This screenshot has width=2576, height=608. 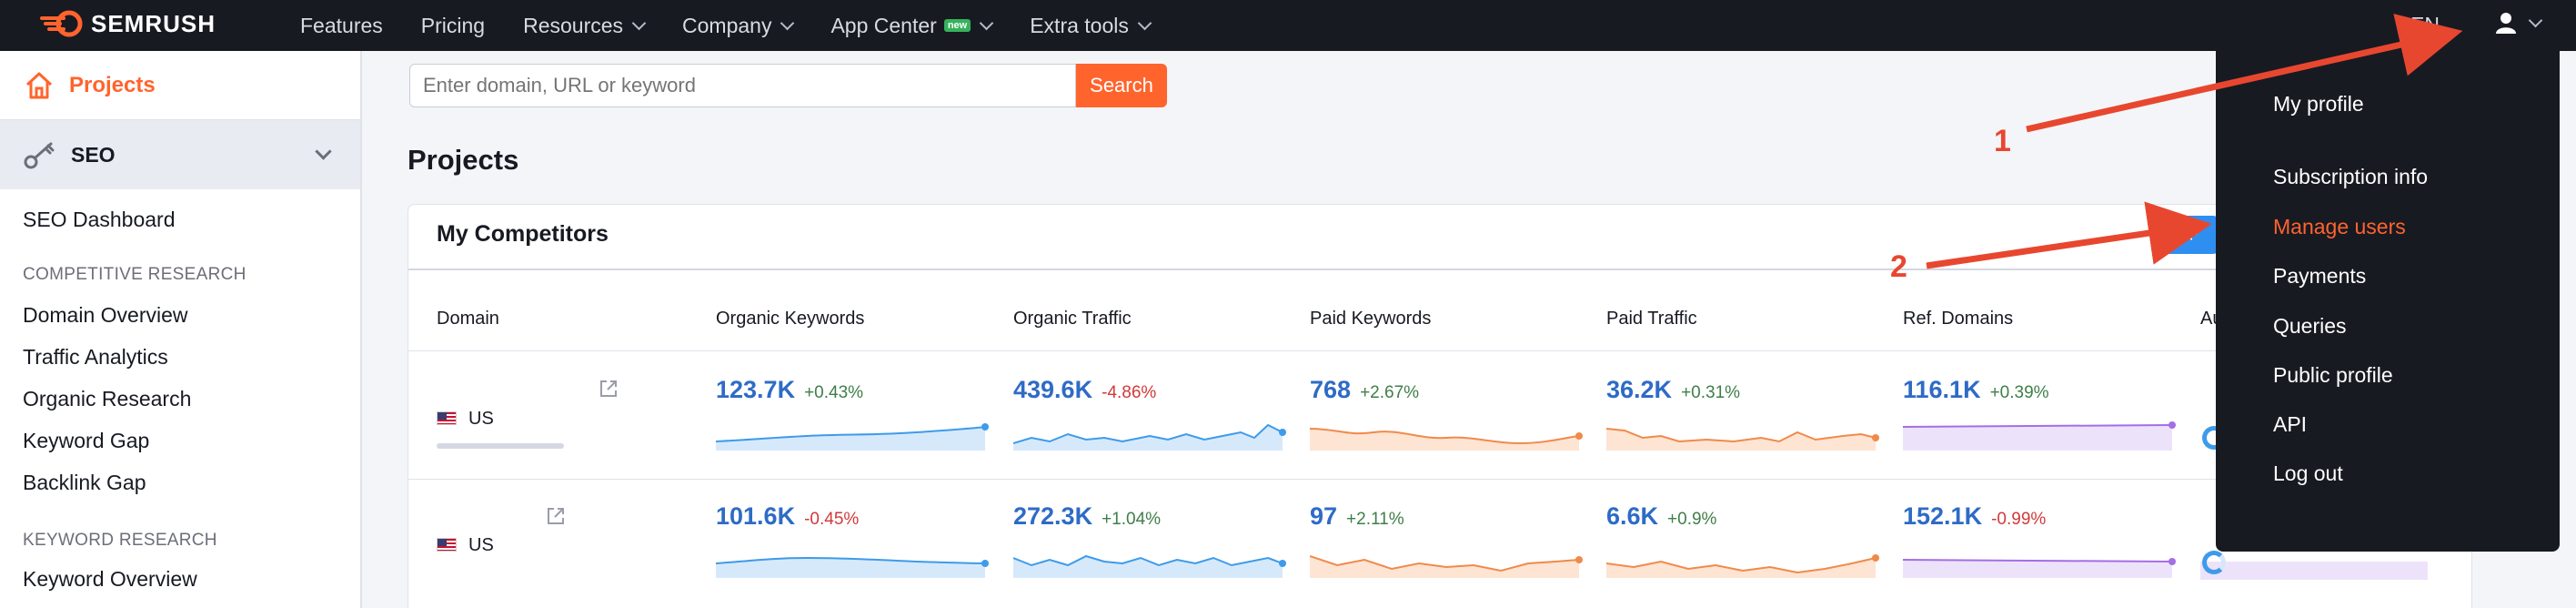 I want to click on paid-traffic-metric: 6.6K +0.9%, so click(x=1661, y=516).